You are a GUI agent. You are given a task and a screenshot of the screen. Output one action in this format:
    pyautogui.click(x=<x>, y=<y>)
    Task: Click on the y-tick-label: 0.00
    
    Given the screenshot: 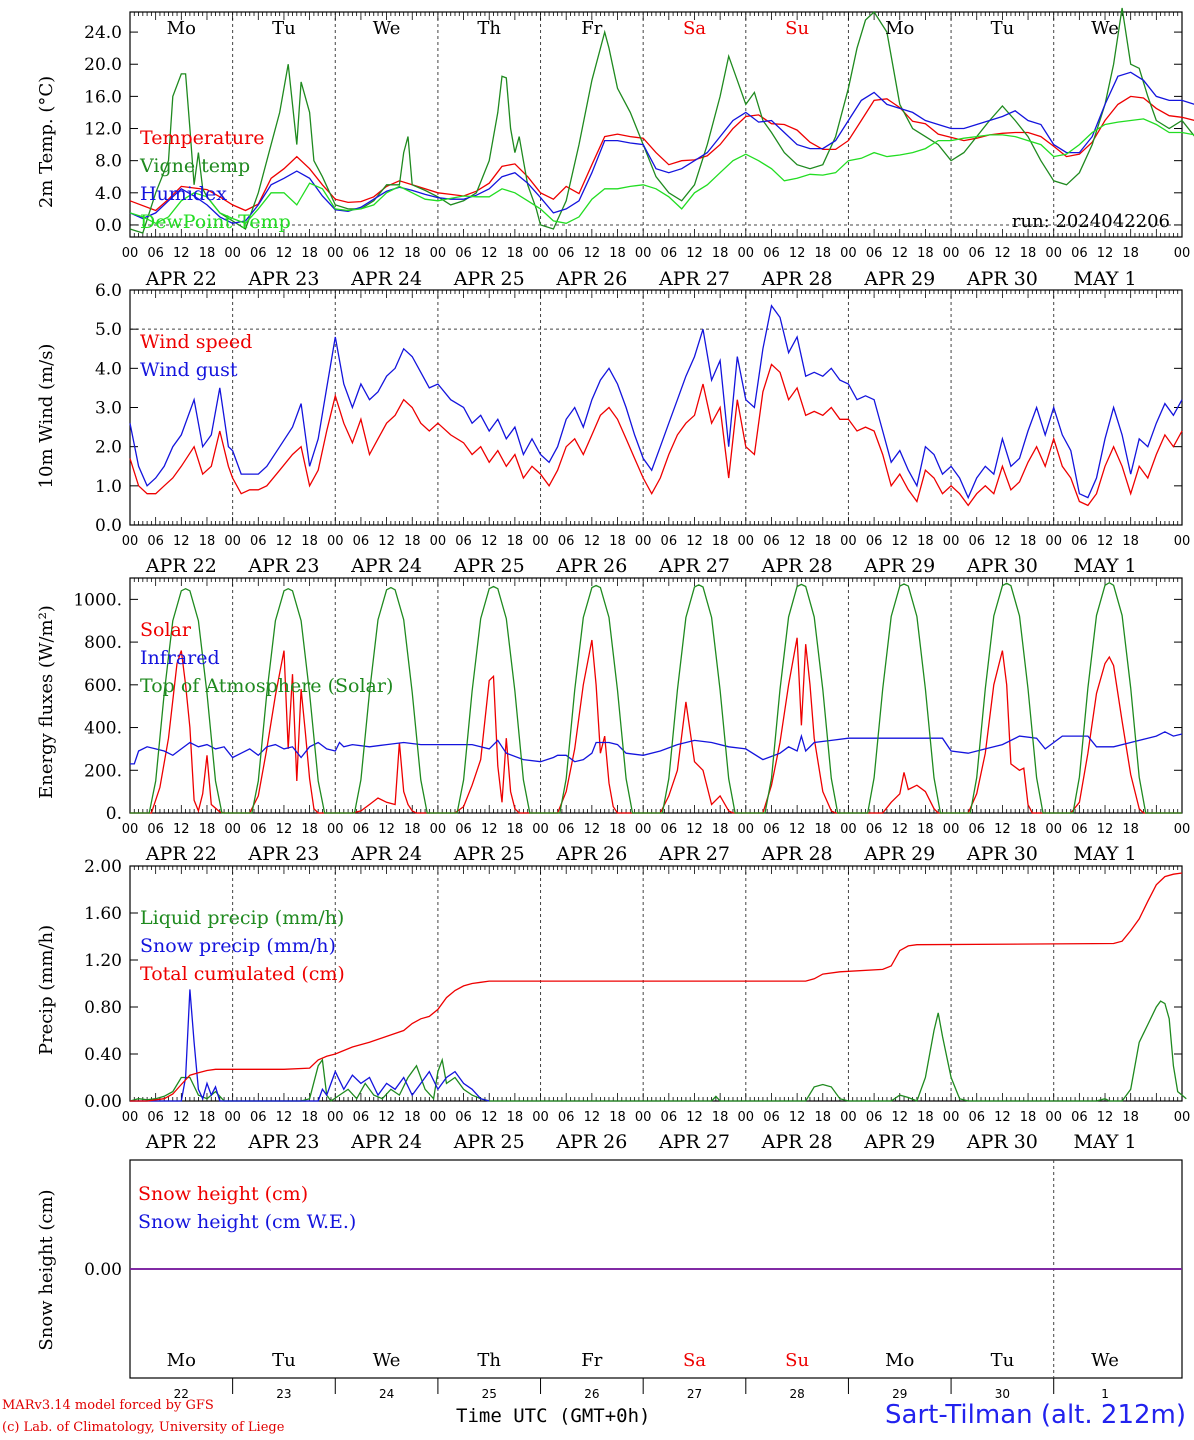 What is the action you would take?
    pyautogui.click(x=103, y=1270)
    